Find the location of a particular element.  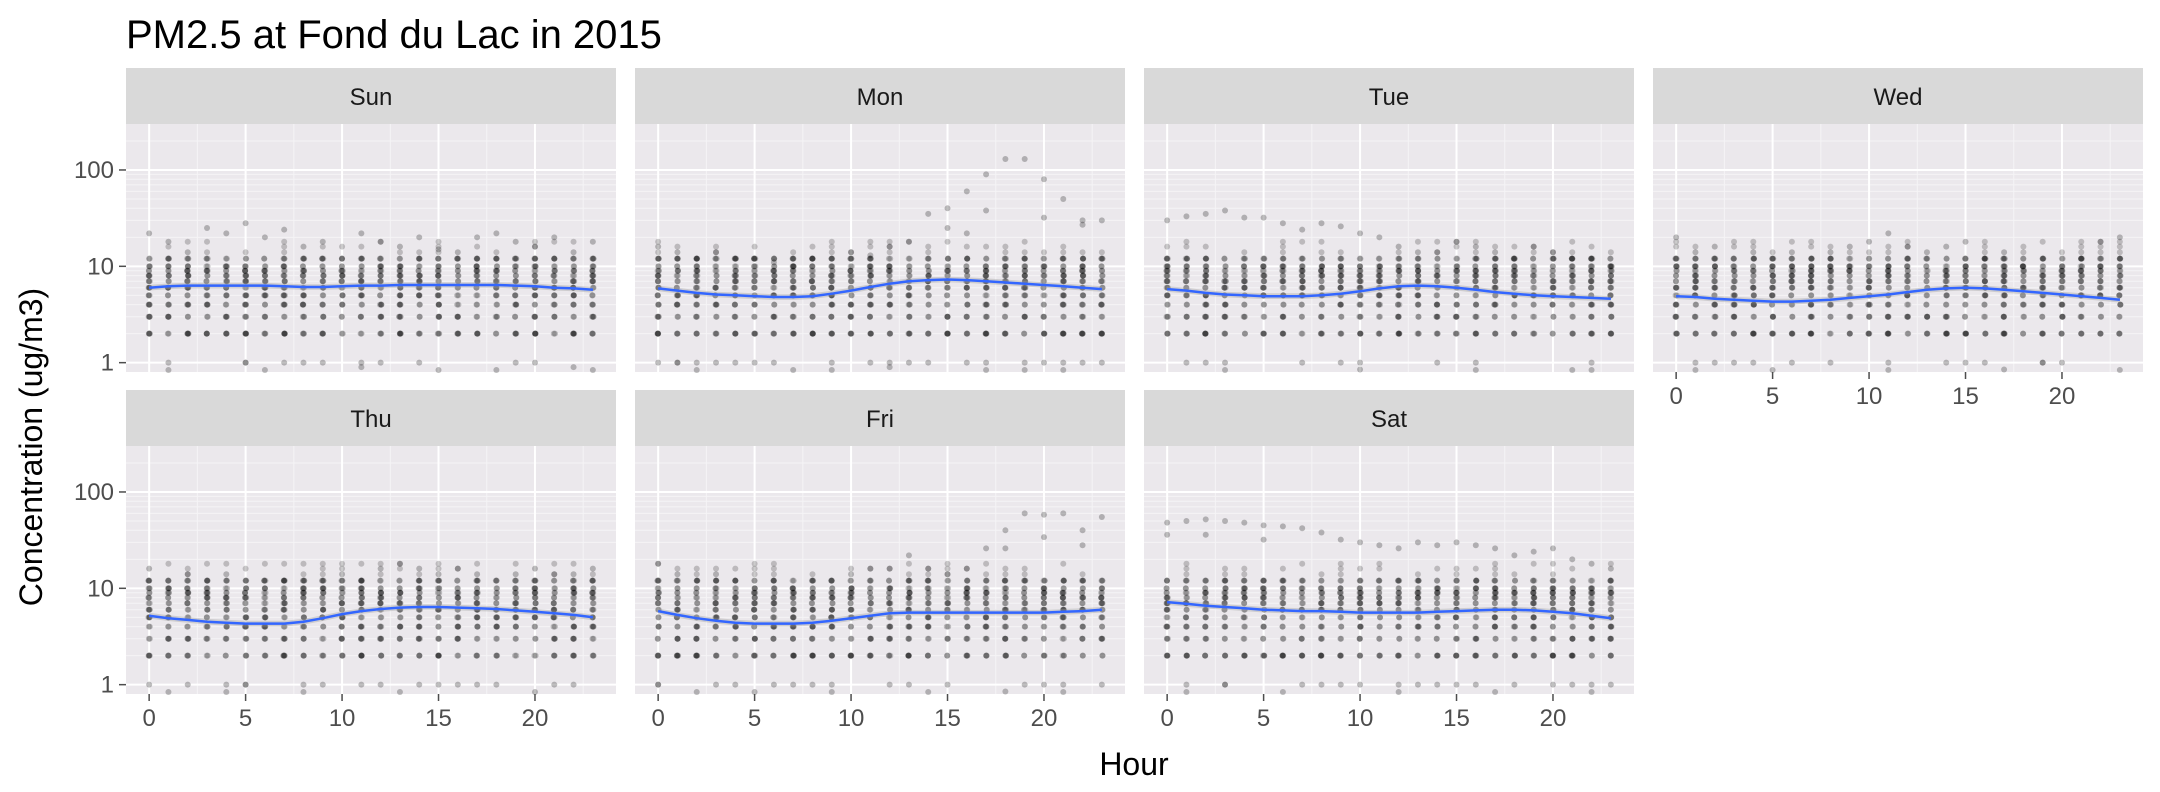

facet-strip is located at coordinates (1389, 96).